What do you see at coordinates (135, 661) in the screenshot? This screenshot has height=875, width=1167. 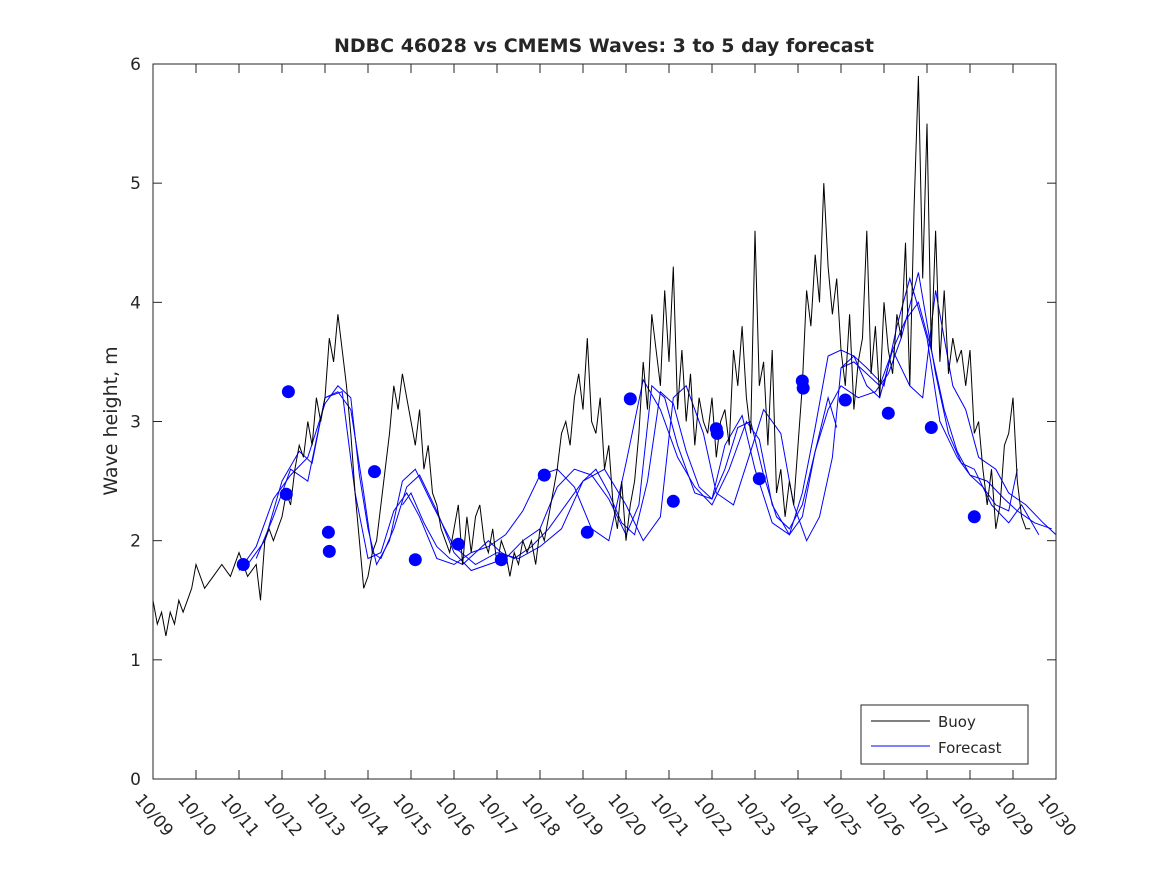 I see `y-tick-label: 1` at bounding box center [135, 661].